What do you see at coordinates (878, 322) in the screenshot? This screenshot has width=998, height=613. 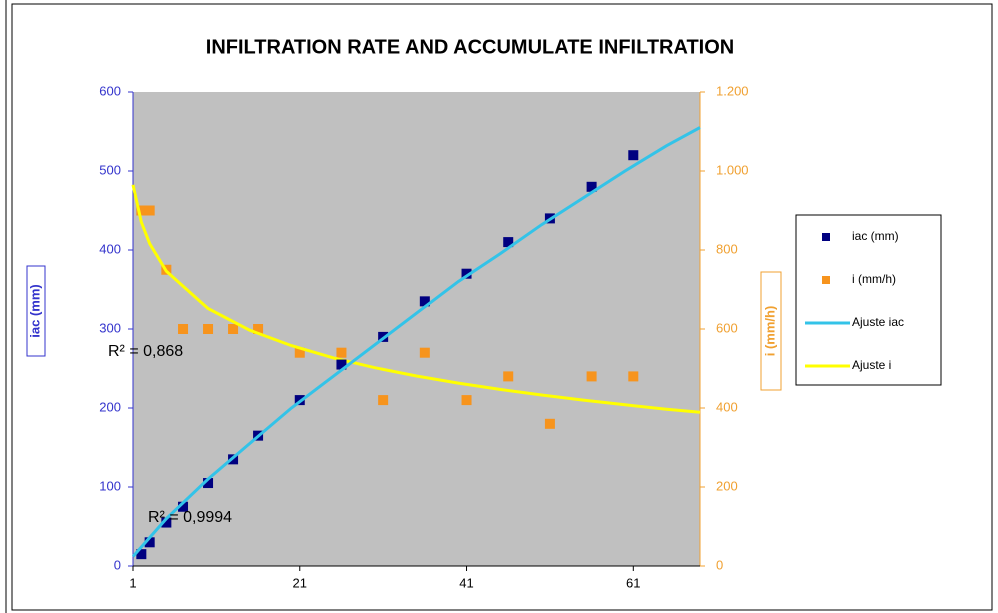 I see `legend-label: Ajuste iac` at bounding box center [878, 322].